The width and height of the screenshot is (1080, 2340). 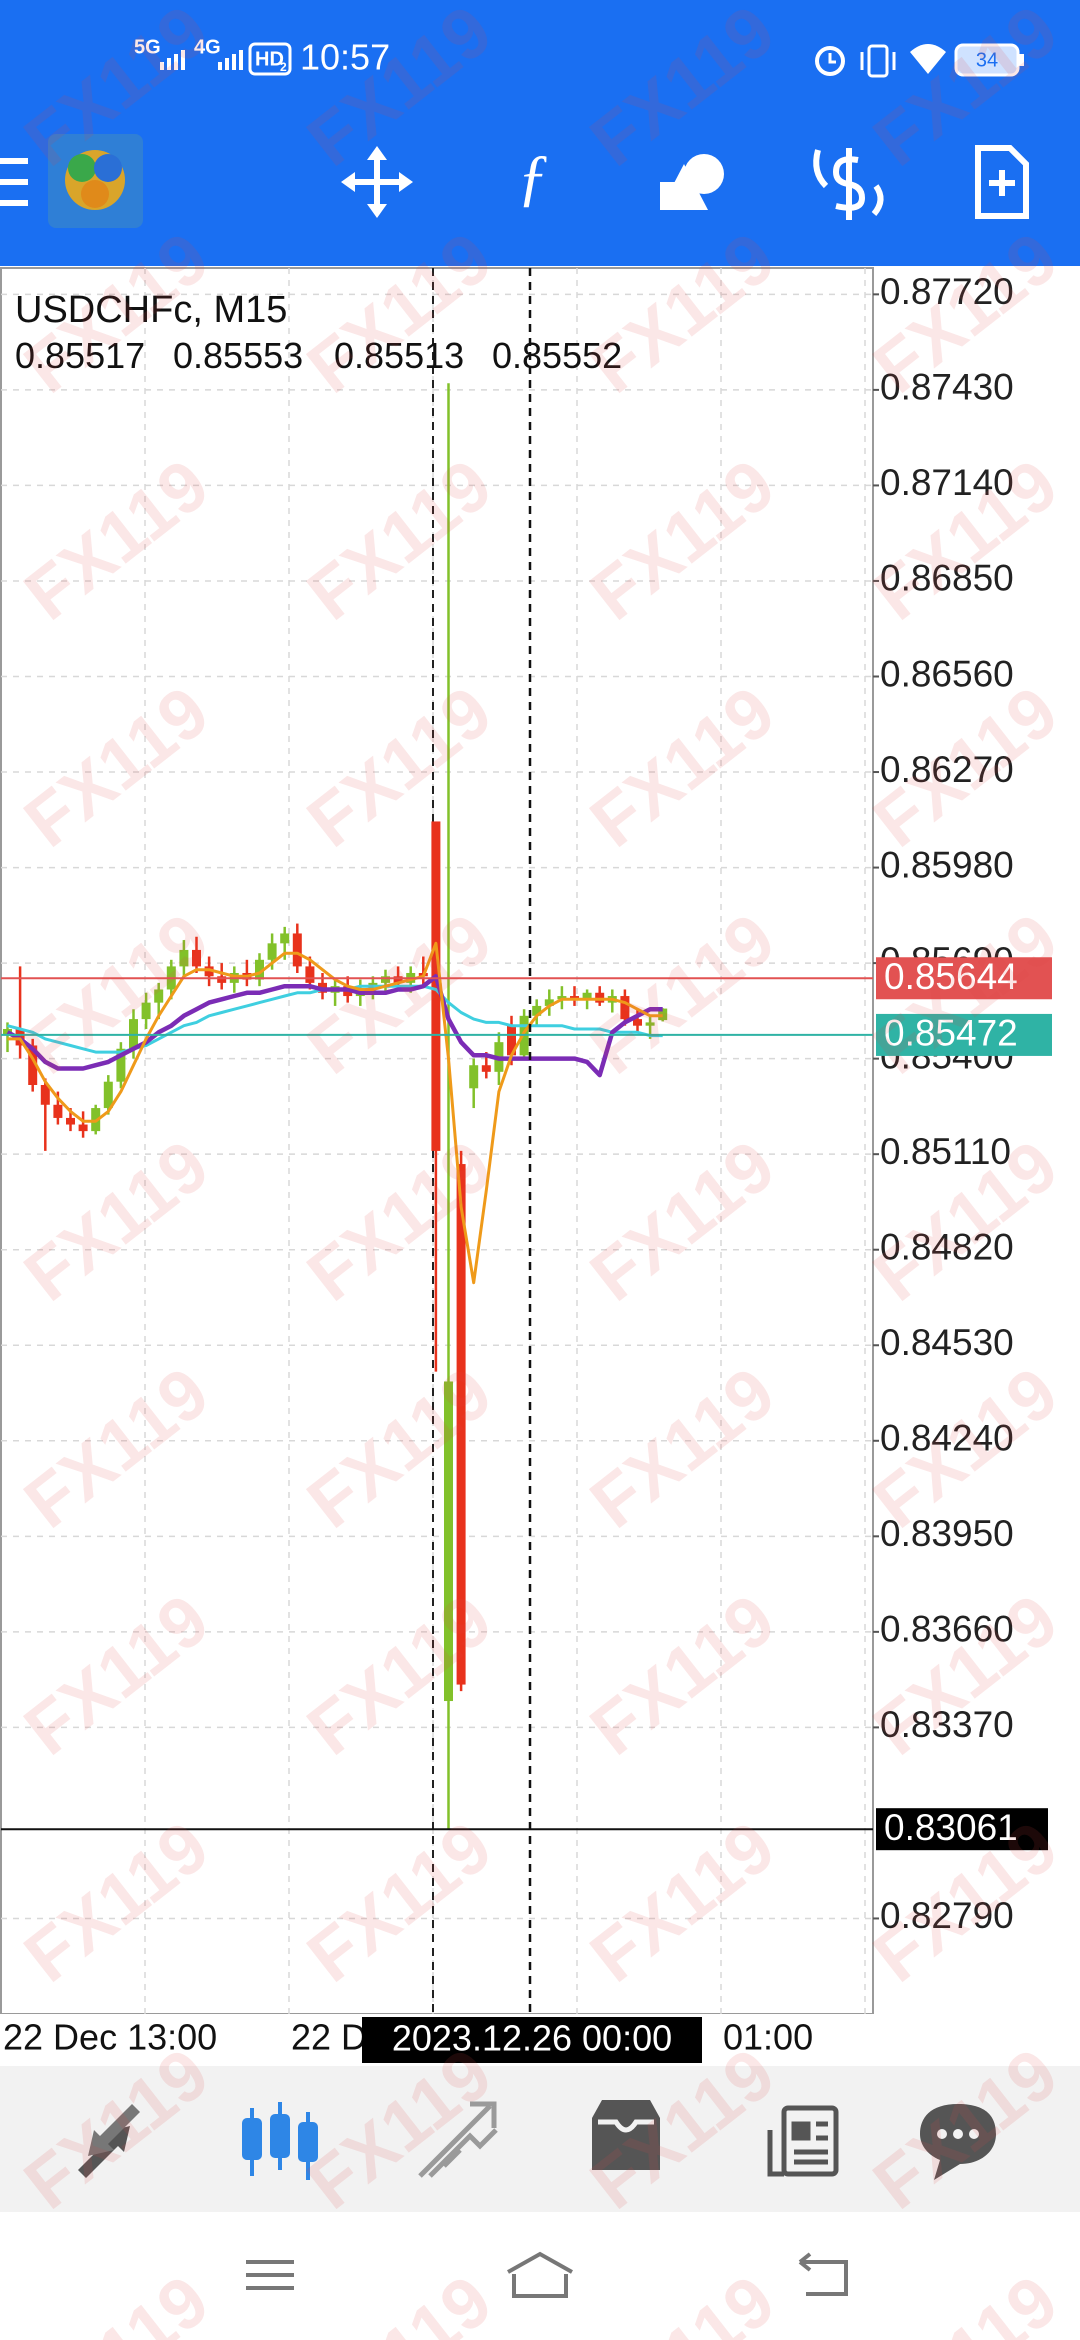 What do you see at coordinates (329, 2037) in the screenshot?
I see `x-tick-label: 22 D` at bounding box center [329, 2037].